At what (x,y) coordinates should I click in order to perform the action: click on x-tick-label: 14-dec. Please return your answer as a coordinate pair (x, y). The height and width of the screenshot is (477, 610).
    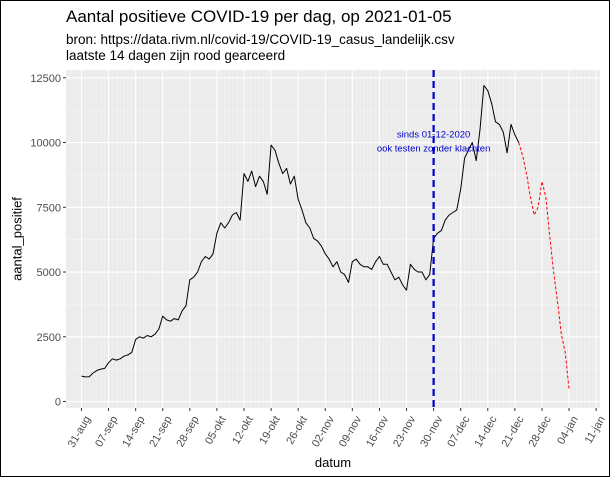
    Looking at the image, I should click on (485, 432).